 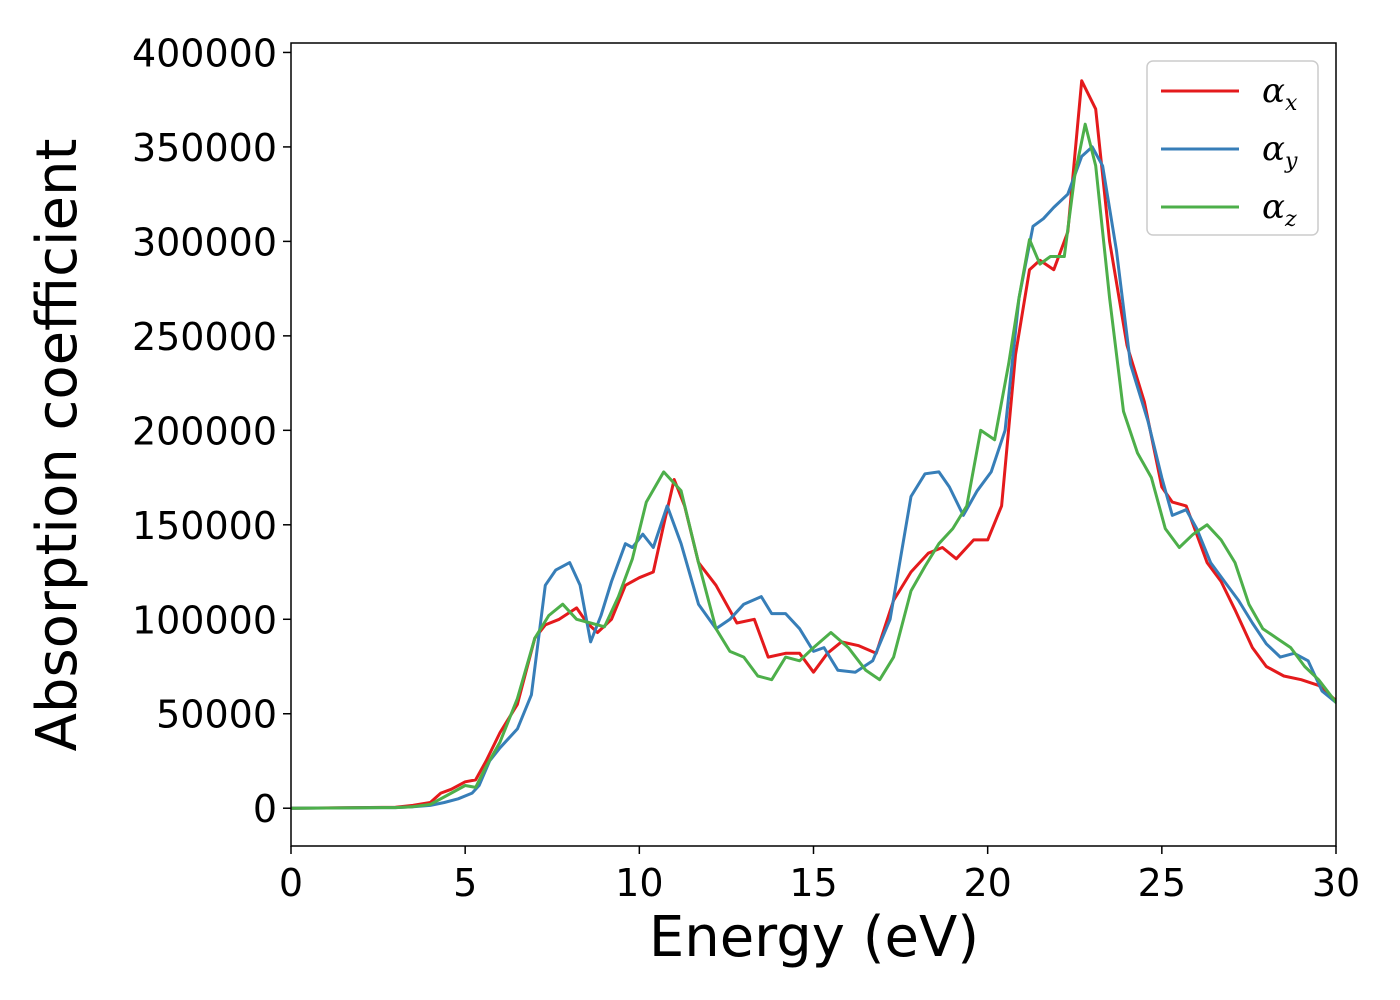 I want to click on y-tick-label: 100000, so click(x=204, y=620).